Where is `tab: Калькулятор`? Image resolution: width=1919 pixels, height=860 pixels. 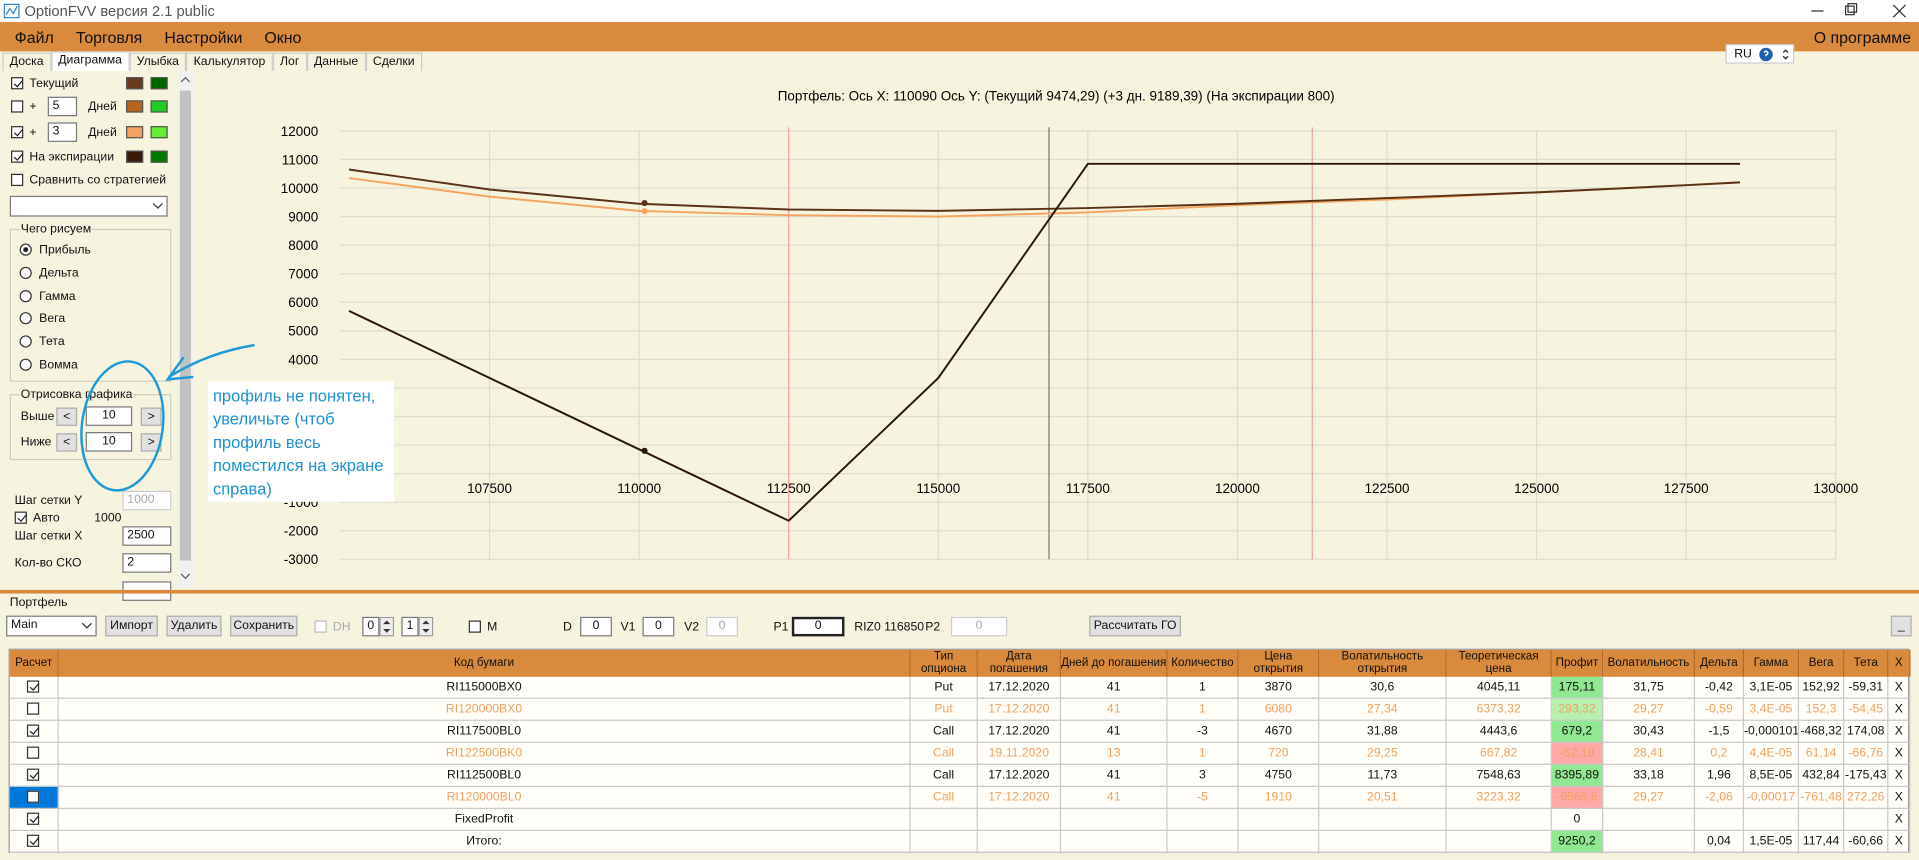 tab: Калькулятор is located at coordinates (229, 61).